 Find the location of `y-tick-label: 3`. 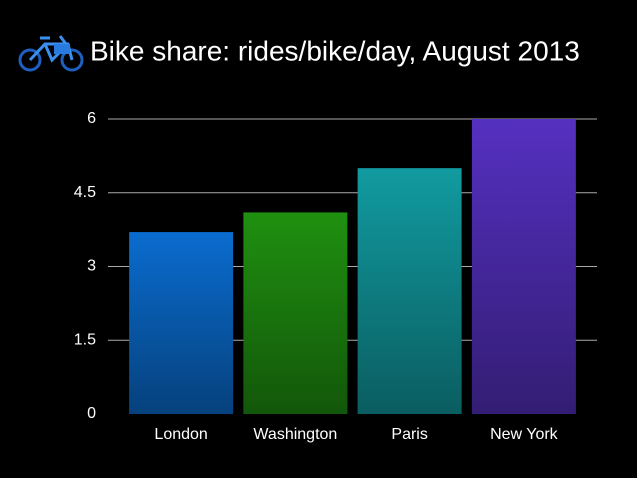

y-tick-label: 3 is located at coordinates (91, 266).